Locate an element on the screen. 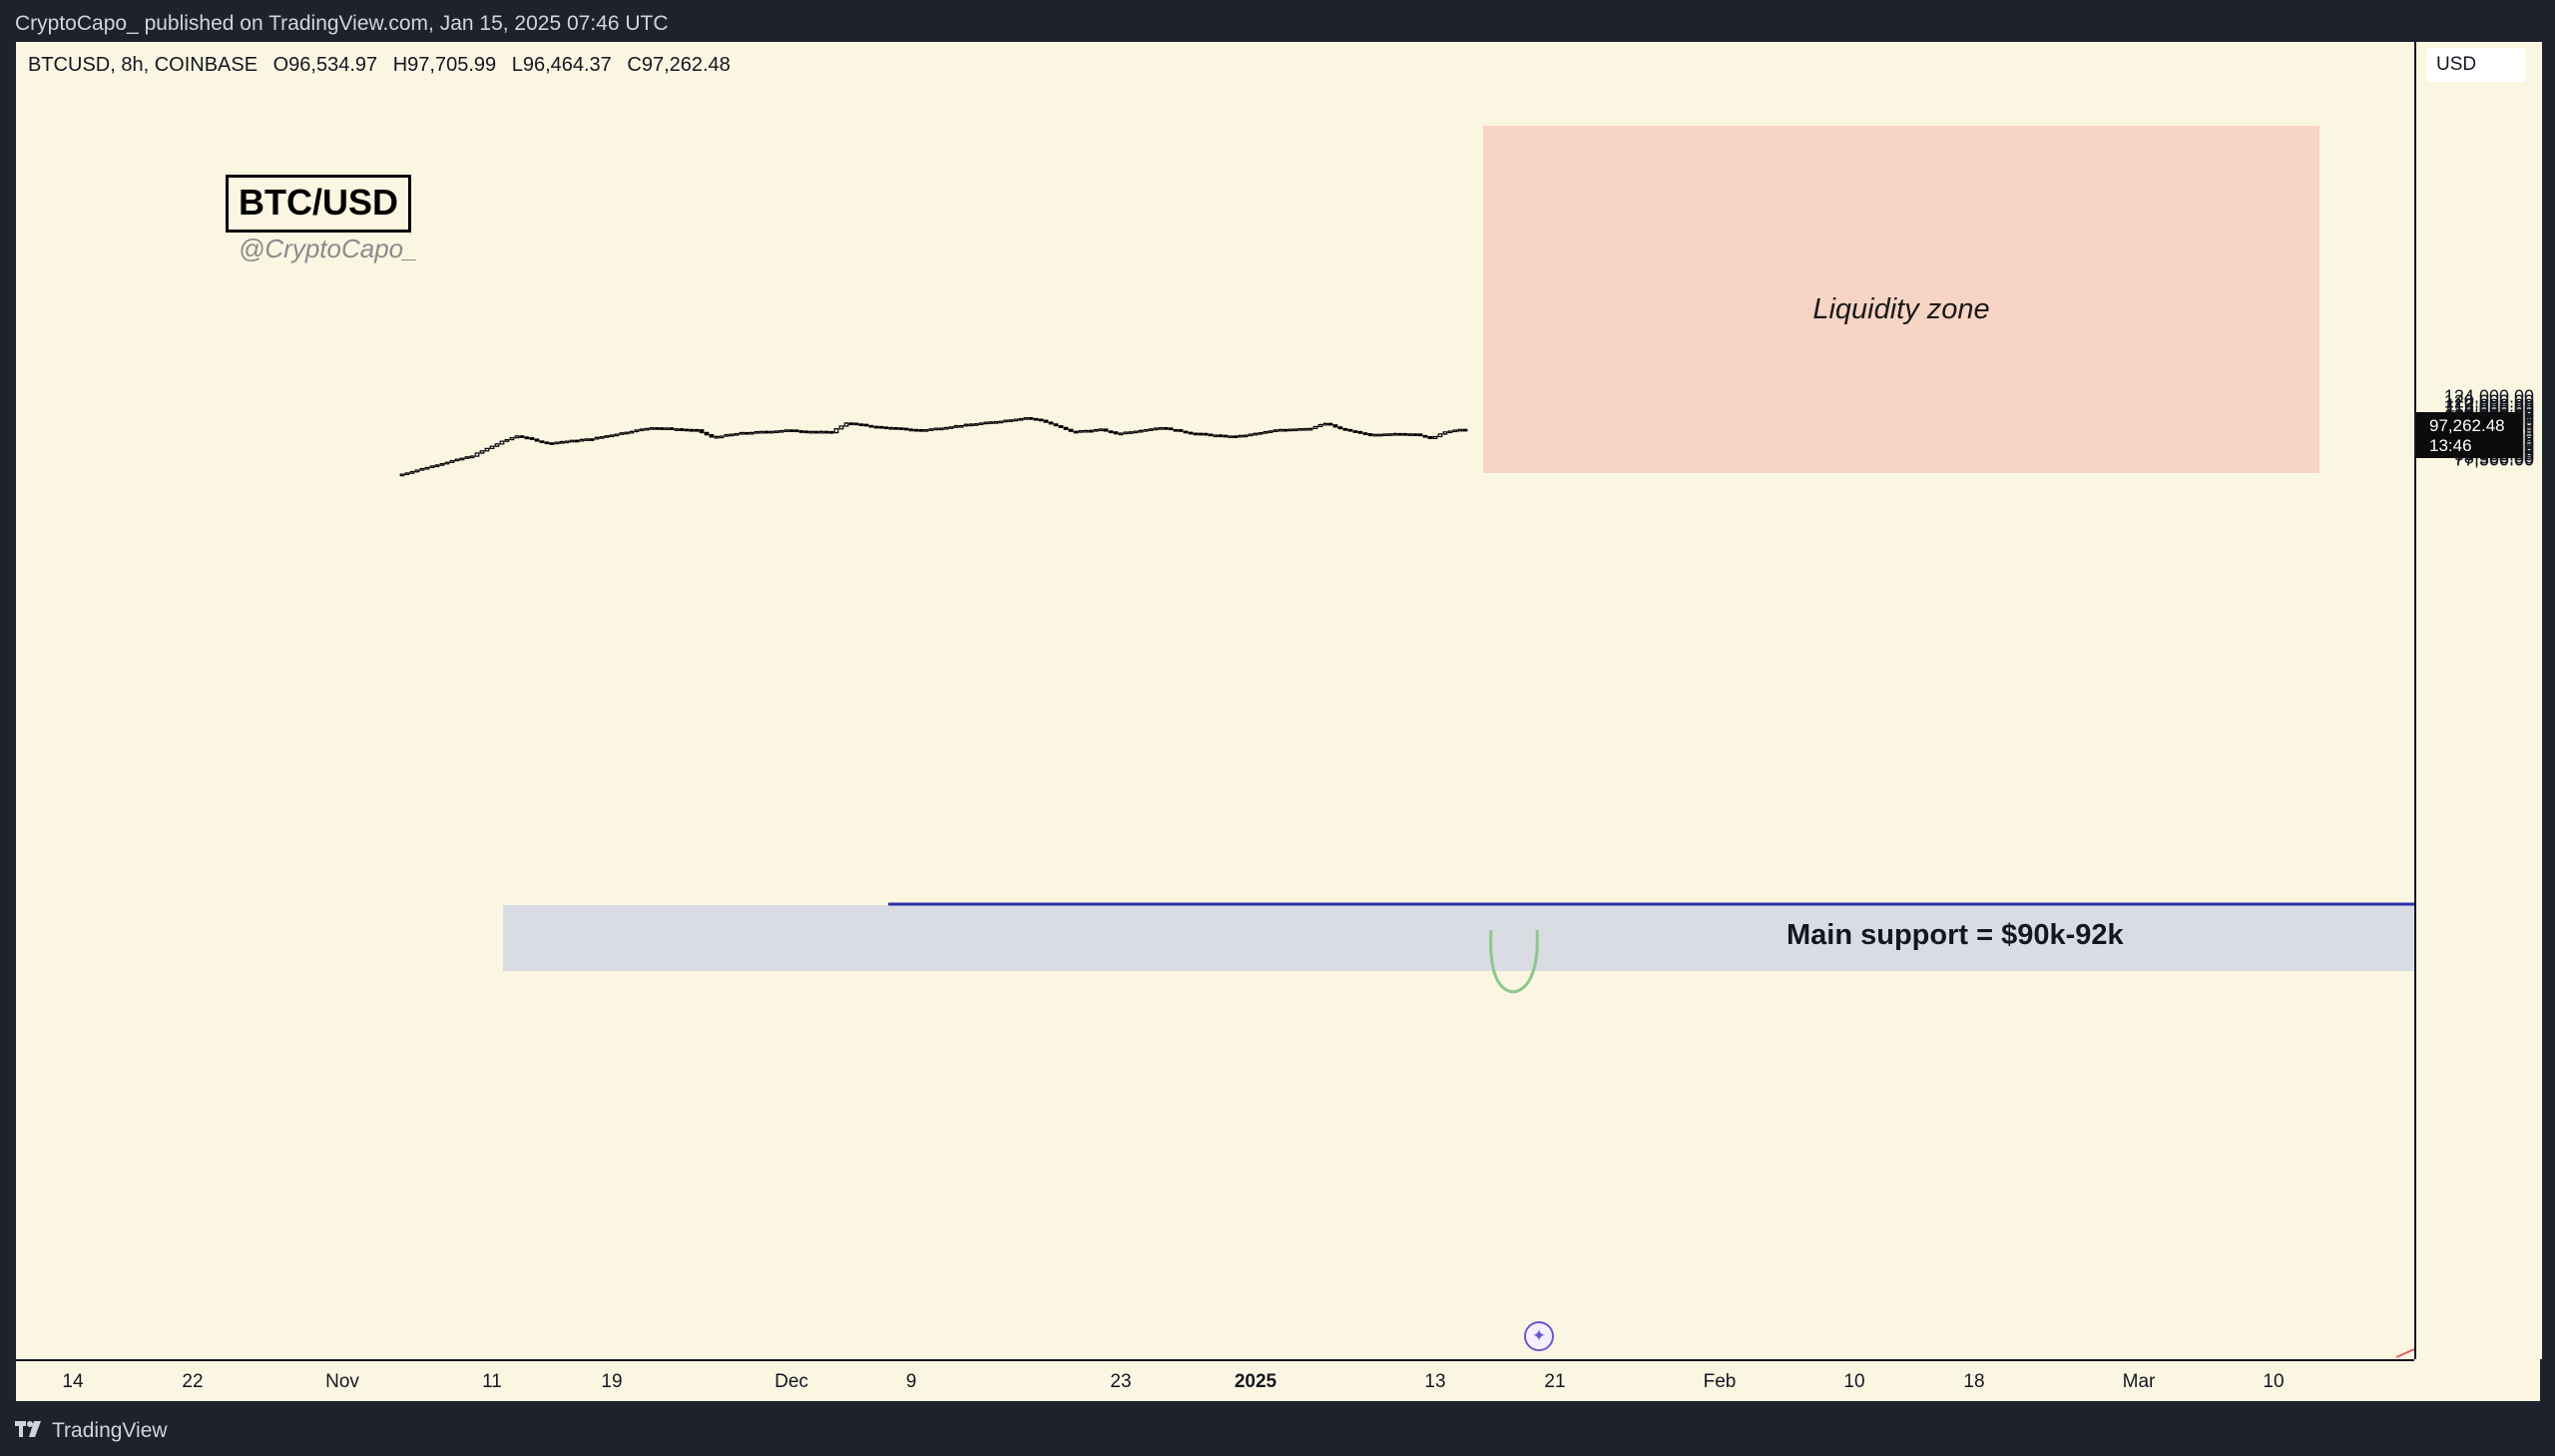 This screenshot has width=2555, height=1456. time-tick: 19 is located at coordinates (612, 1381).